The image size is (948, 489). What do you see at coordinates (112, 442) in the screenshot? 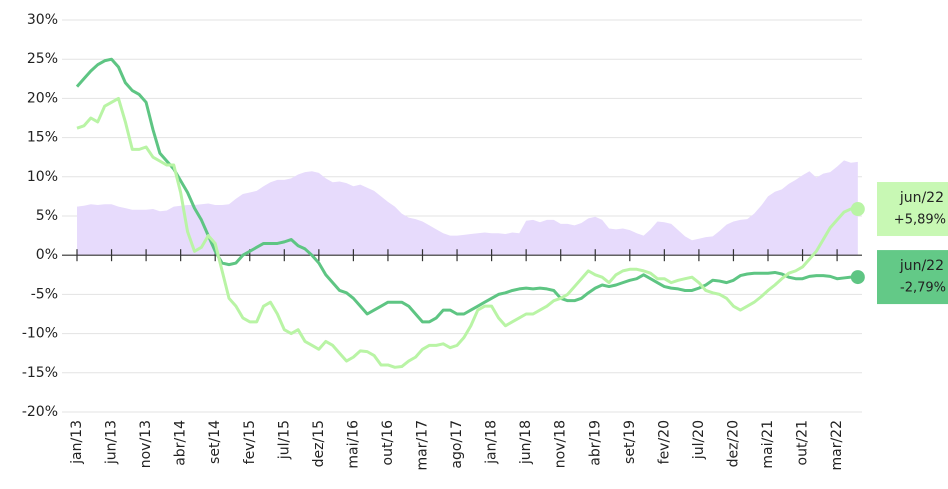
I see `x-tick-label: jun/13` at bounding box center [112, 442].